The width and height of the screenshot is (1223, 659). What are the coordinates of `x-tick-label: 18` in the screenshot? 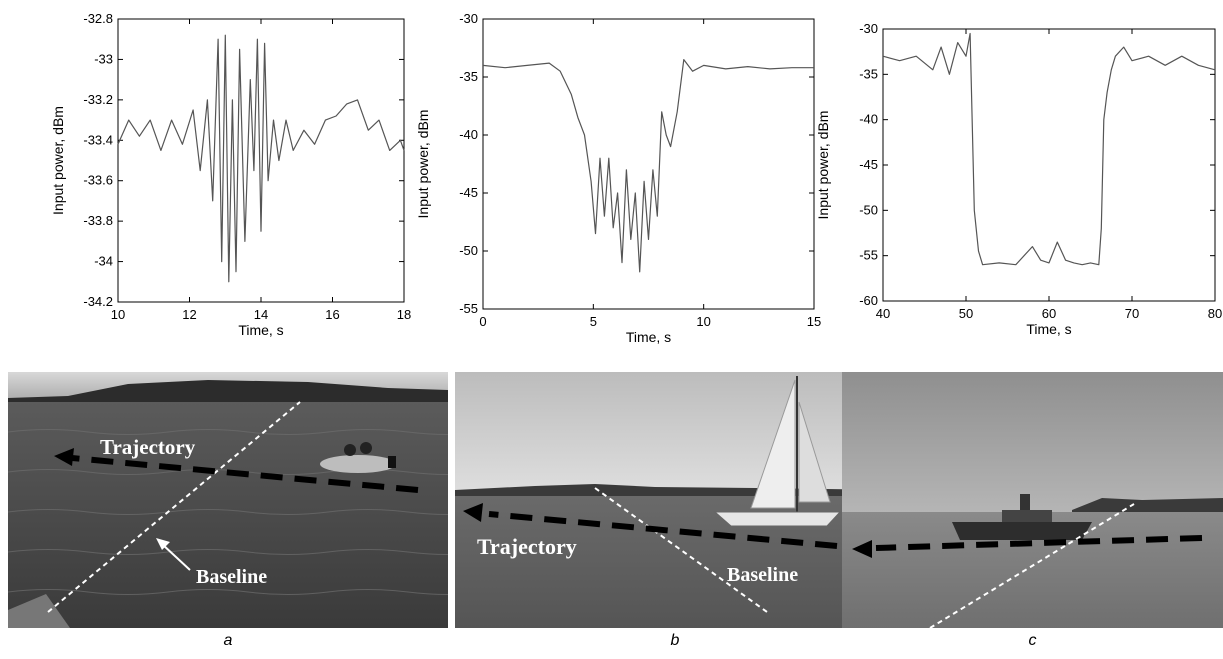 It's located at (404, 314).